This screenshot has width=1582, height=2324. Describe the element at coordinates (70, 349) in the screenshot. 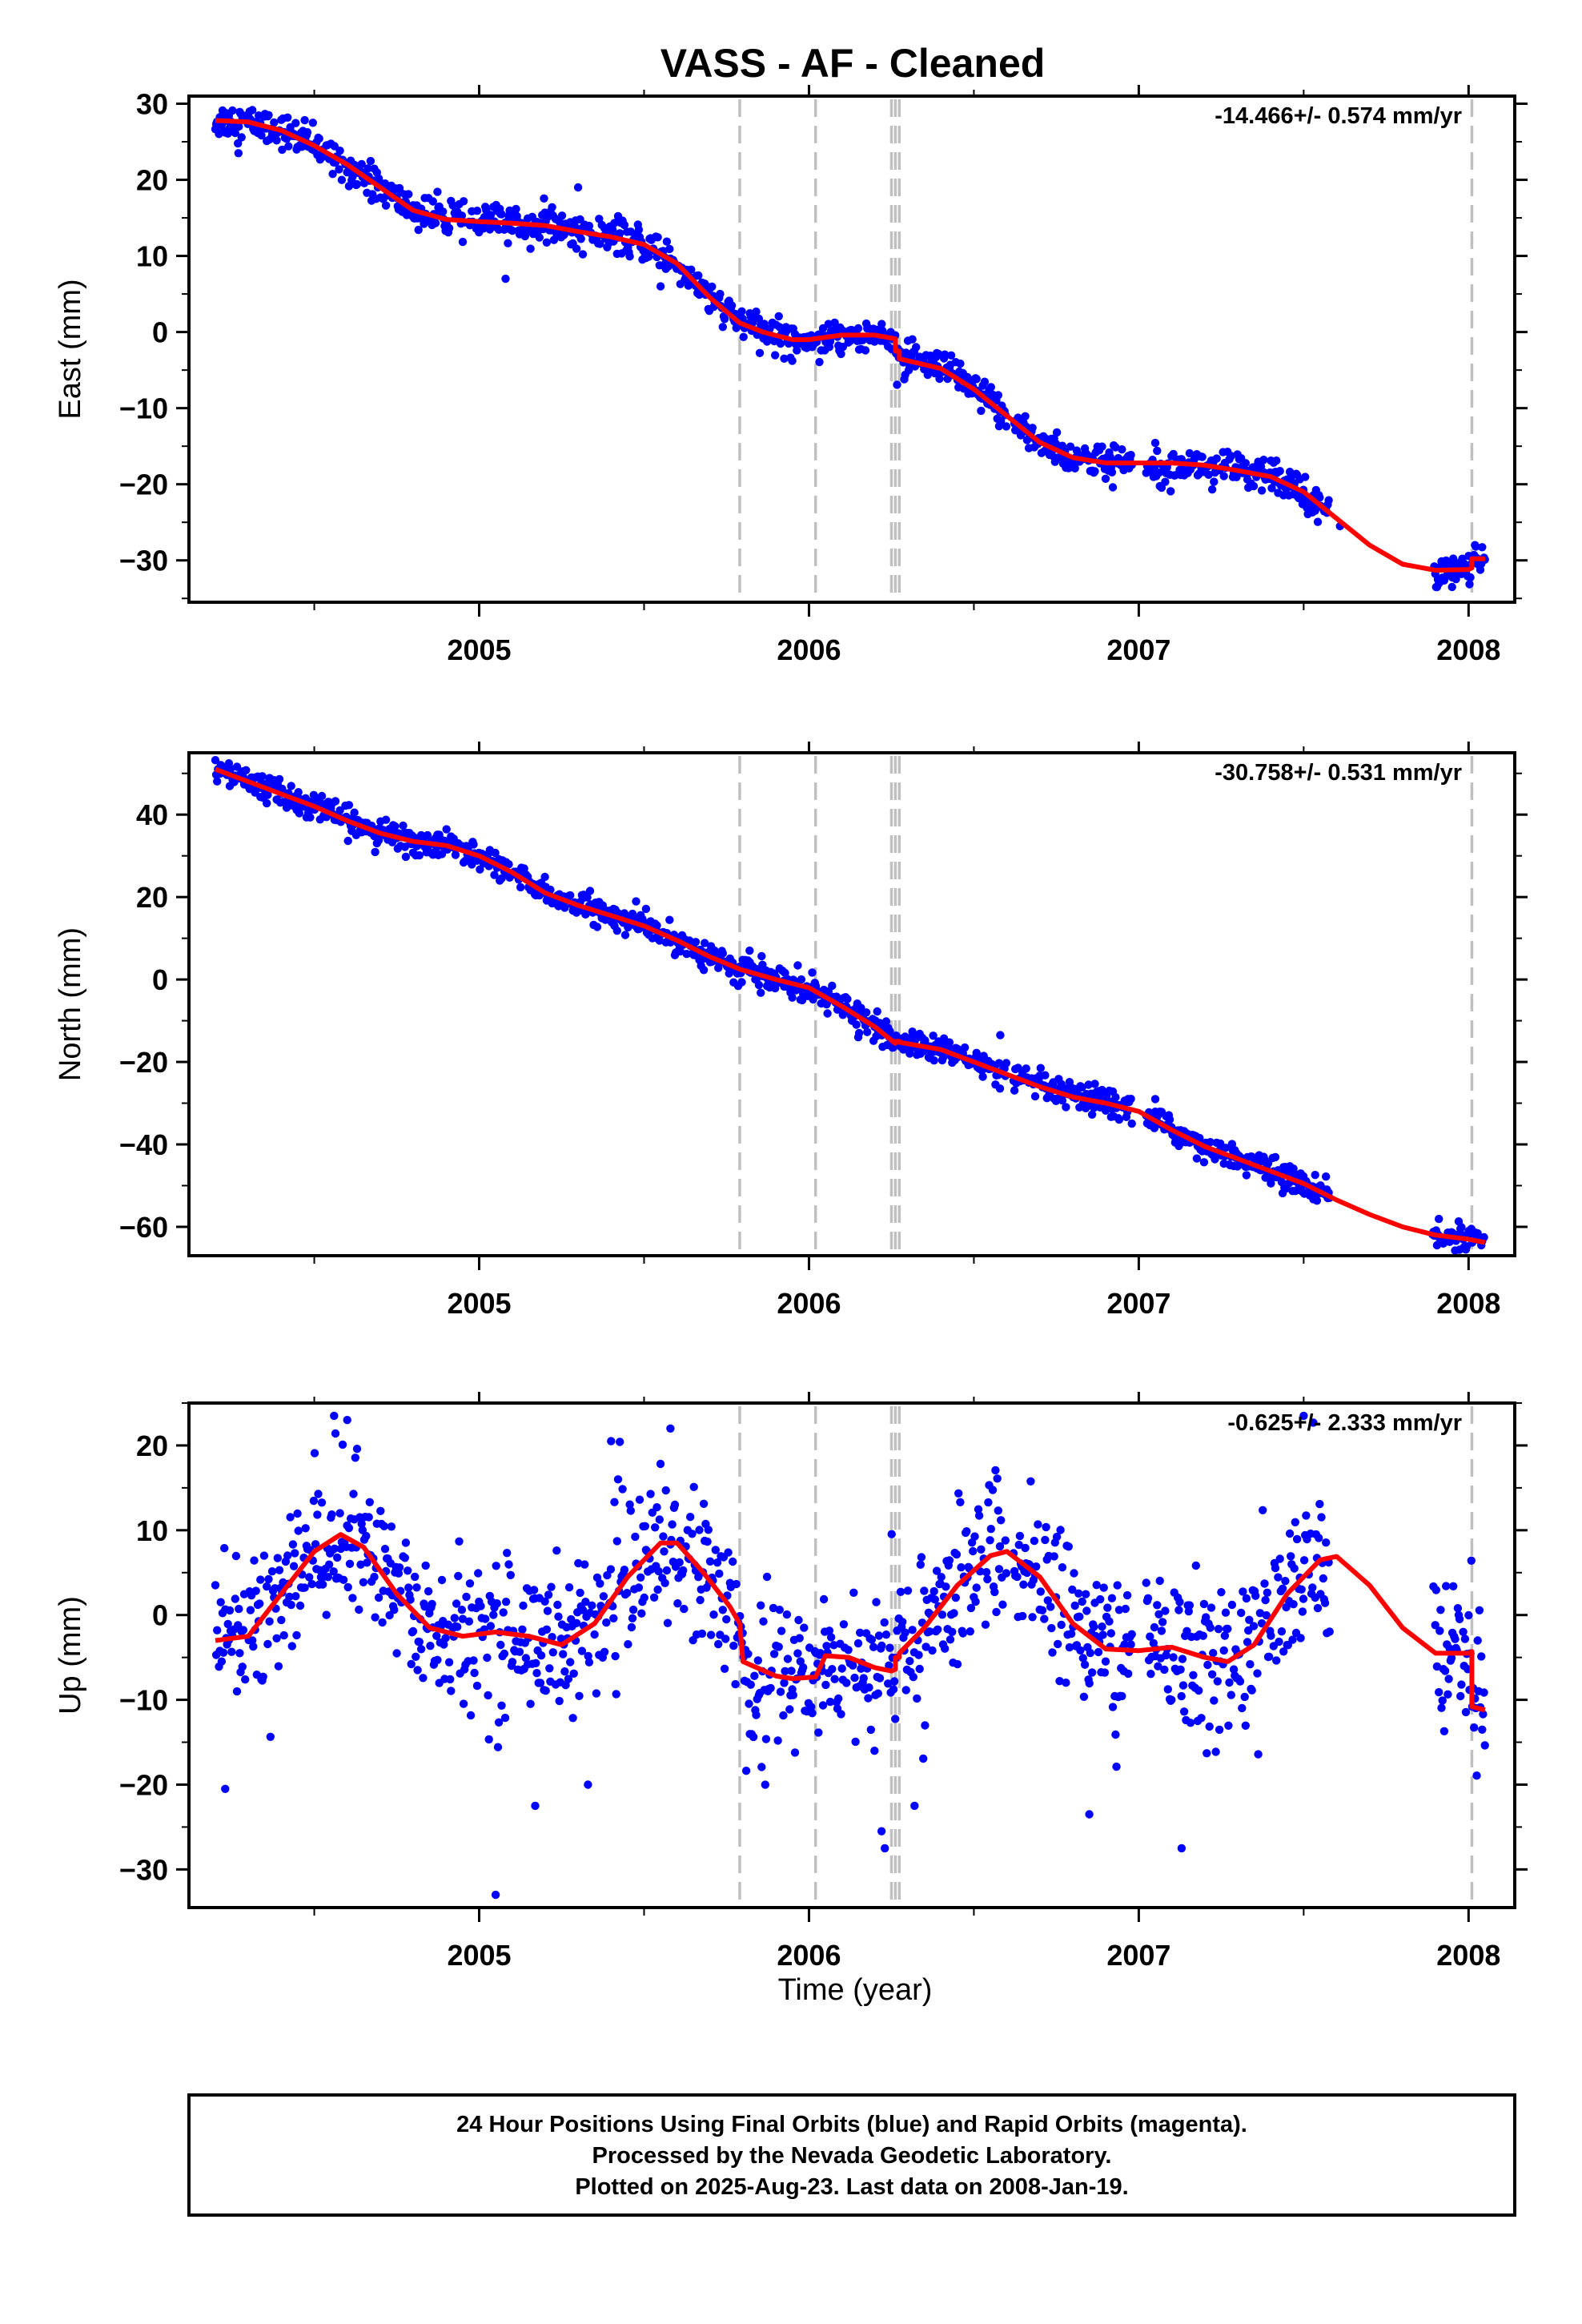

I see `y-axis-label: East (mm)` at that location.